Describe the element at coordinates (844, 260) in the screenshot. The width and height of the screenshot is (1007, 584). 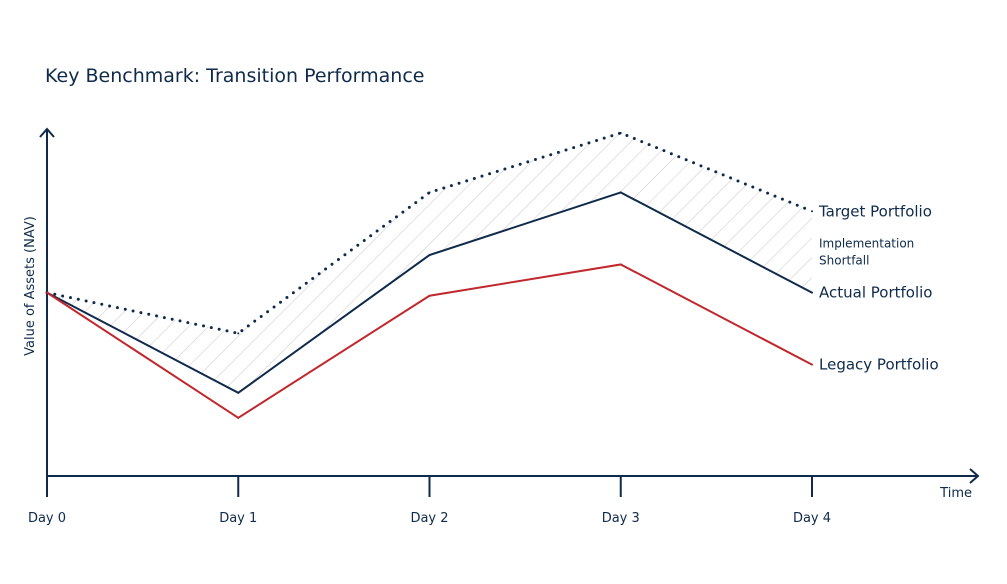
I see `annotation-line-1: Shortfall` at that location.